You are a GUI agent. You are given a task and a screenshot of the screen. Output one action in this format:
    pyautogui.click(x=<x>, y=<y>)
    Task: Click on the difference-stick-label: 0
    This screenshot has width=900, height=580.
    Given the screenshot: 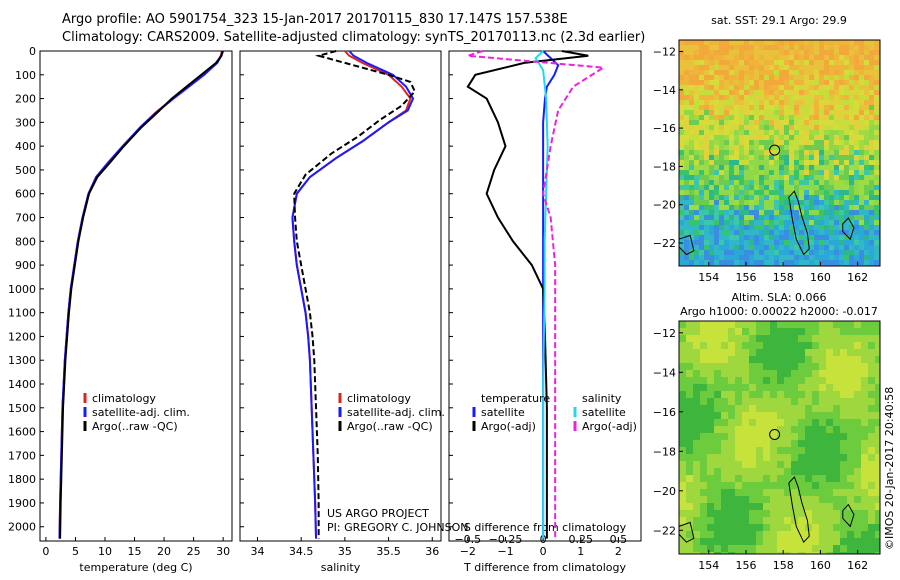 What is the action you would take?
    pyautogui.click(x=543, y=539)
    